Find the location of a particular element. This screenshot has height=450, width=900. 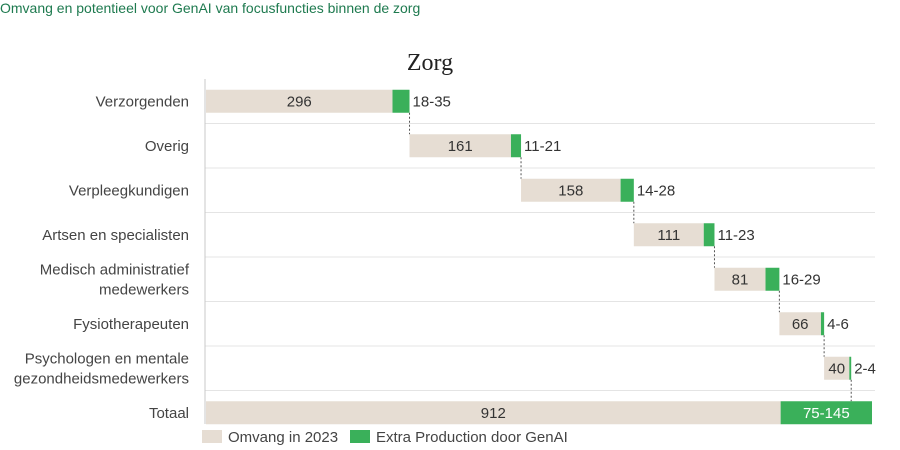

category-label: Verpleegkundigen is located at coordinates (129, 190).